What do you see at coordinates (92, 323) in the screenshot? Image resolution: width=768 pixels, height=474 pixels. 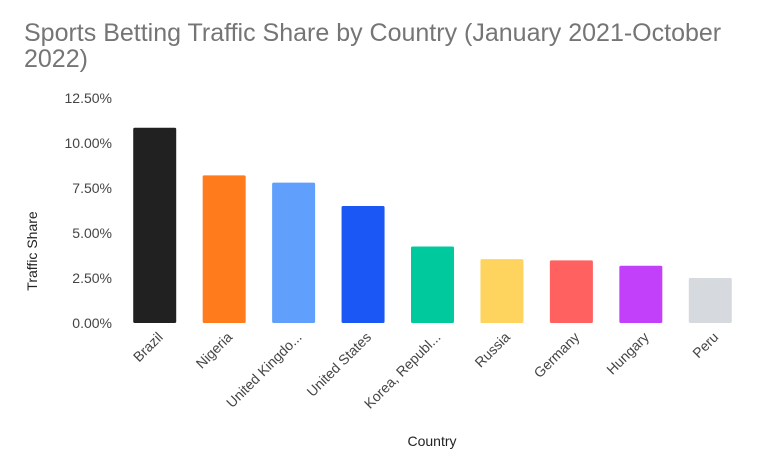 I see `y-tick-label: 0.00%` at bounding box center [92, 323].